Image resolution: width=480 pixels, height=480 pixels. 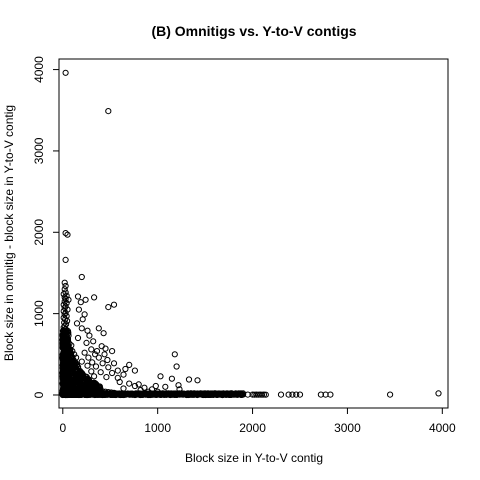 What do you see at coordinates (257, 421) in the screenshot?
I see `x-axis: 0 1000 2000 3000 4000` at bounding box center [257, 421].